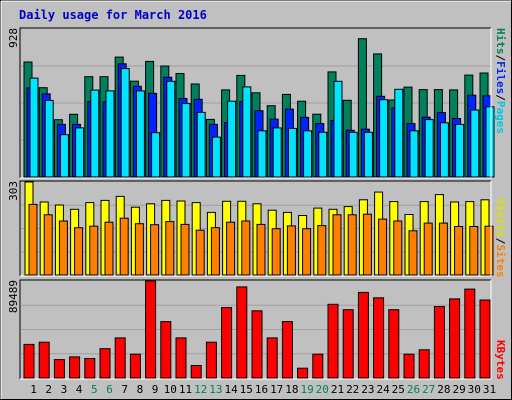  I want to click on x-tick-label-day-6: 6, so click(109, 389).